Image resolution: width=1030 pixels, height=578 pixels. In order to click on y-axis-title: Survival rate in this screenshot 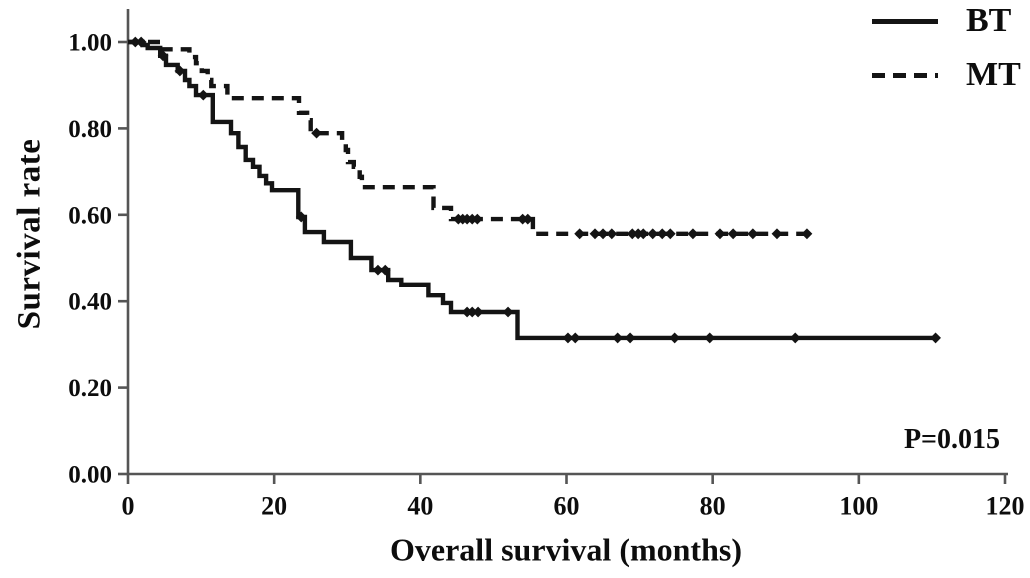, I will do `click(29, 234)`.